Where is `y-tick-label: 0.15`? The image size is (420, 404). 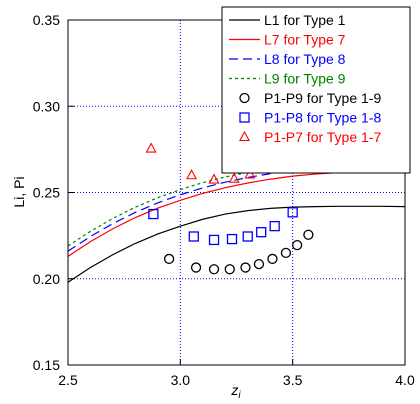 y-tick-label: 0.15 is located at coordinates (46, 365).